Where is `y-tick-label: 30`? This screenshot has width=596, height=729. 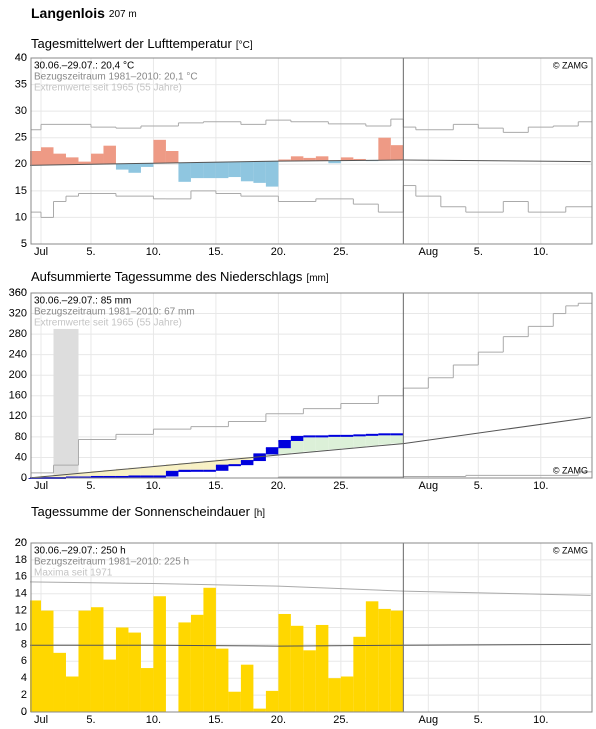
y-tick-label: 30 is located at coordinates (21, 111).